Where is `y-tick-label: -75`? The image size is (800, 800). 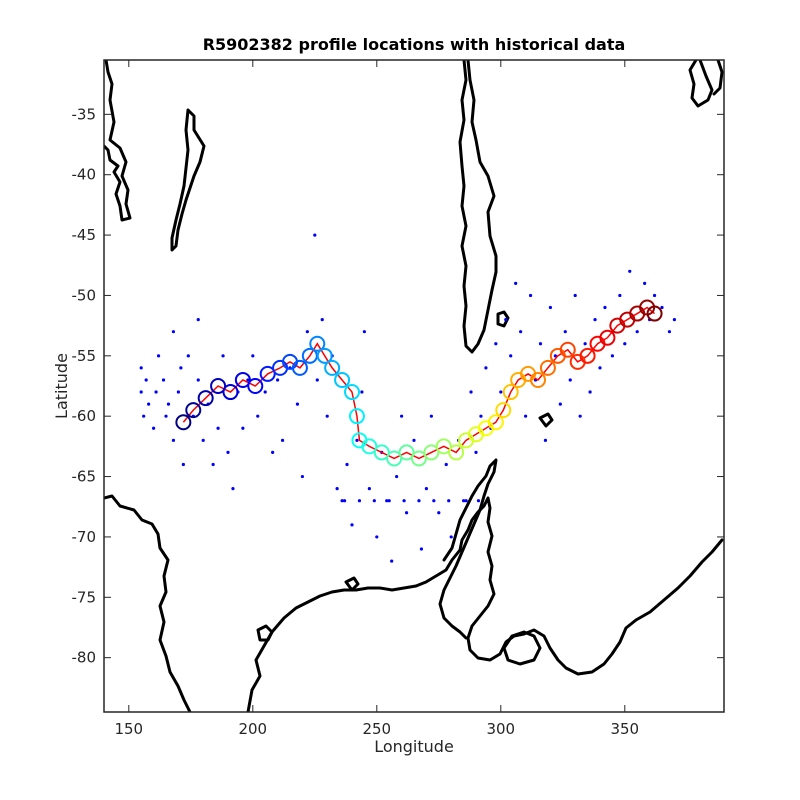 y-tick-label: -75 is located at coordinates (84, 597).